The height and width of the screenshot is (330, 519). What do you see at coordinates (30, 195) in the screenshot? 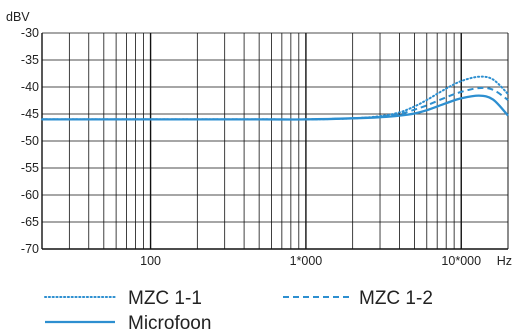
I see `y-tick-label: -60` at bounding box center [30, 195].